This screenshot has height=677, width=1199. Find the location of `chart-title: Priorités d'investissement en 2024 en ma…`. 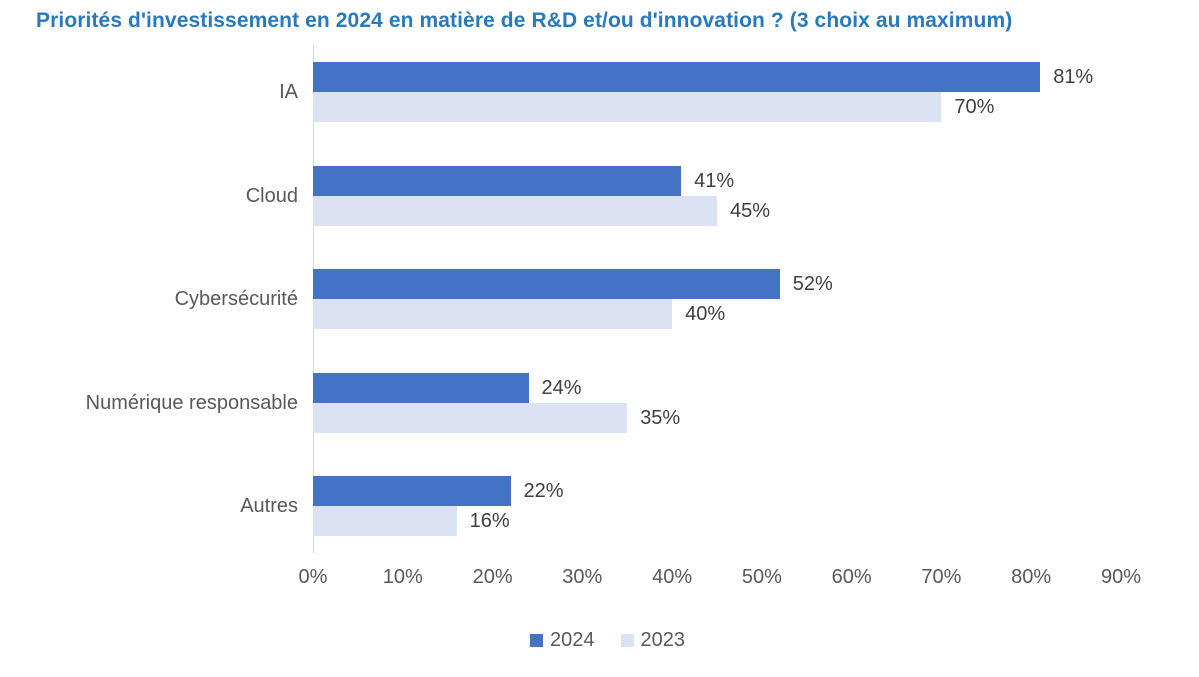

chart-title: Priorités d'investissement en 2024 en ma… is located at coordinates (524, 20).